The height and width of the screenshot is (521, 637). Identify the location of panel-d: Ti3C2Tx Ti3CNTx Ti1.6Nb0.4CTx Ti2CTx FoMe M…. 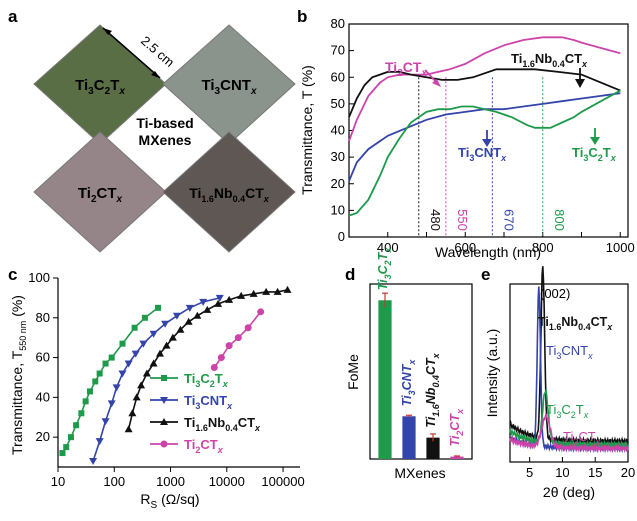
(409, 364).